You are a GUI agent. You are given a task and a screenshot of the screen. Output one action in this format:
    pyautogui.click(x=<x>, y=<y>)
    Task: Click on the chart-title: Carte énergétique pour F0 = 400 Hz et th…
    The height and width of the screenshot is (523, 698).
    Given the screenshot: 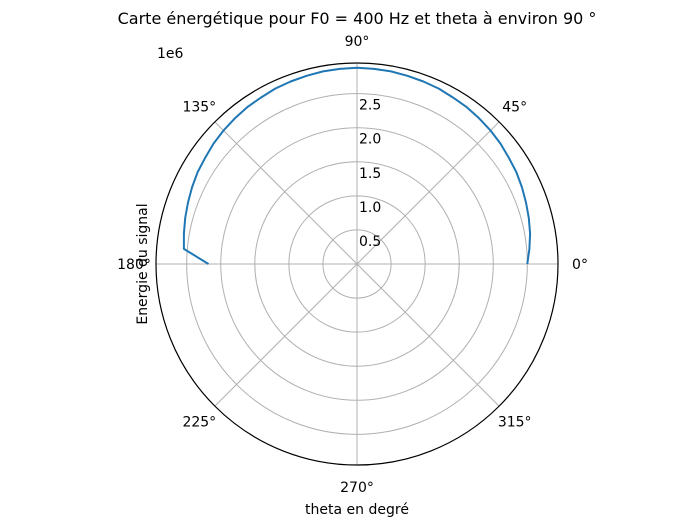 What is the action you would take?
    pyautogui.click(x=357, y=18)
    